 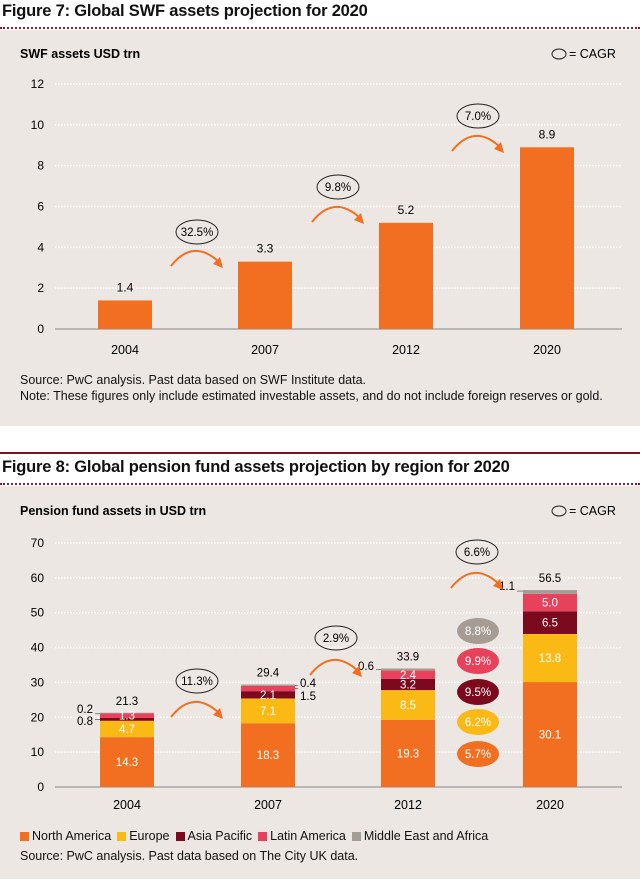 I want to click on y-tick-label: 50, so click(x=38, y=613).